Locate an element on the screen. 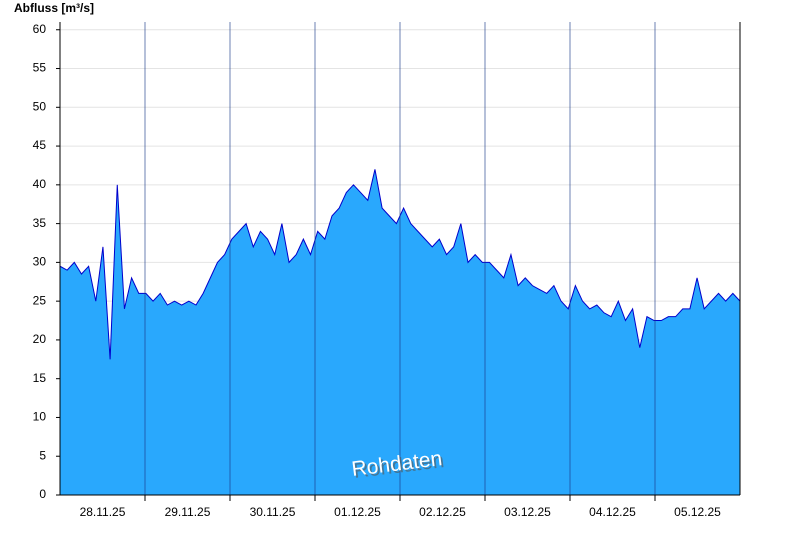 This screenshot has height=550, width=800. y-tick-label: 25 is located at coordinates (40, 300).